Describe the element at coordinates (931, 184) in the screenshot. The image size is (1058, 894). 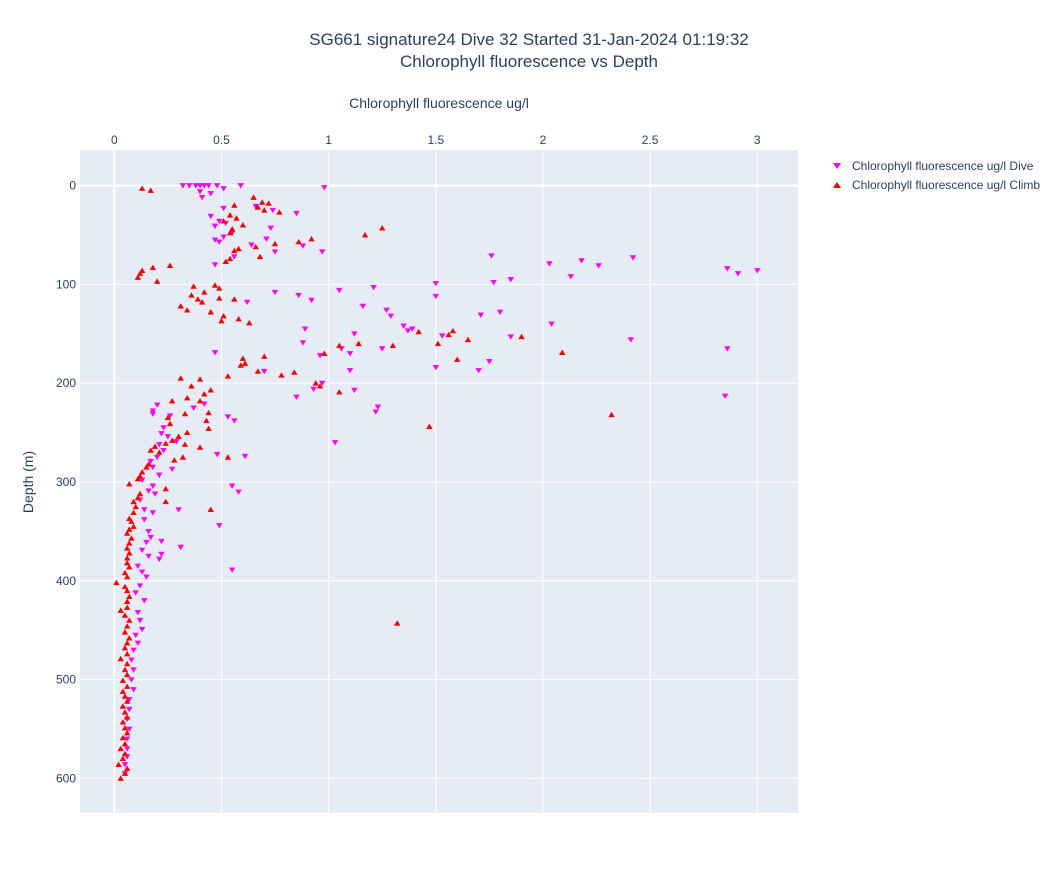
I see `legend-item-climb: Chlorophyll fluorescence ug/l Climb` at that location.